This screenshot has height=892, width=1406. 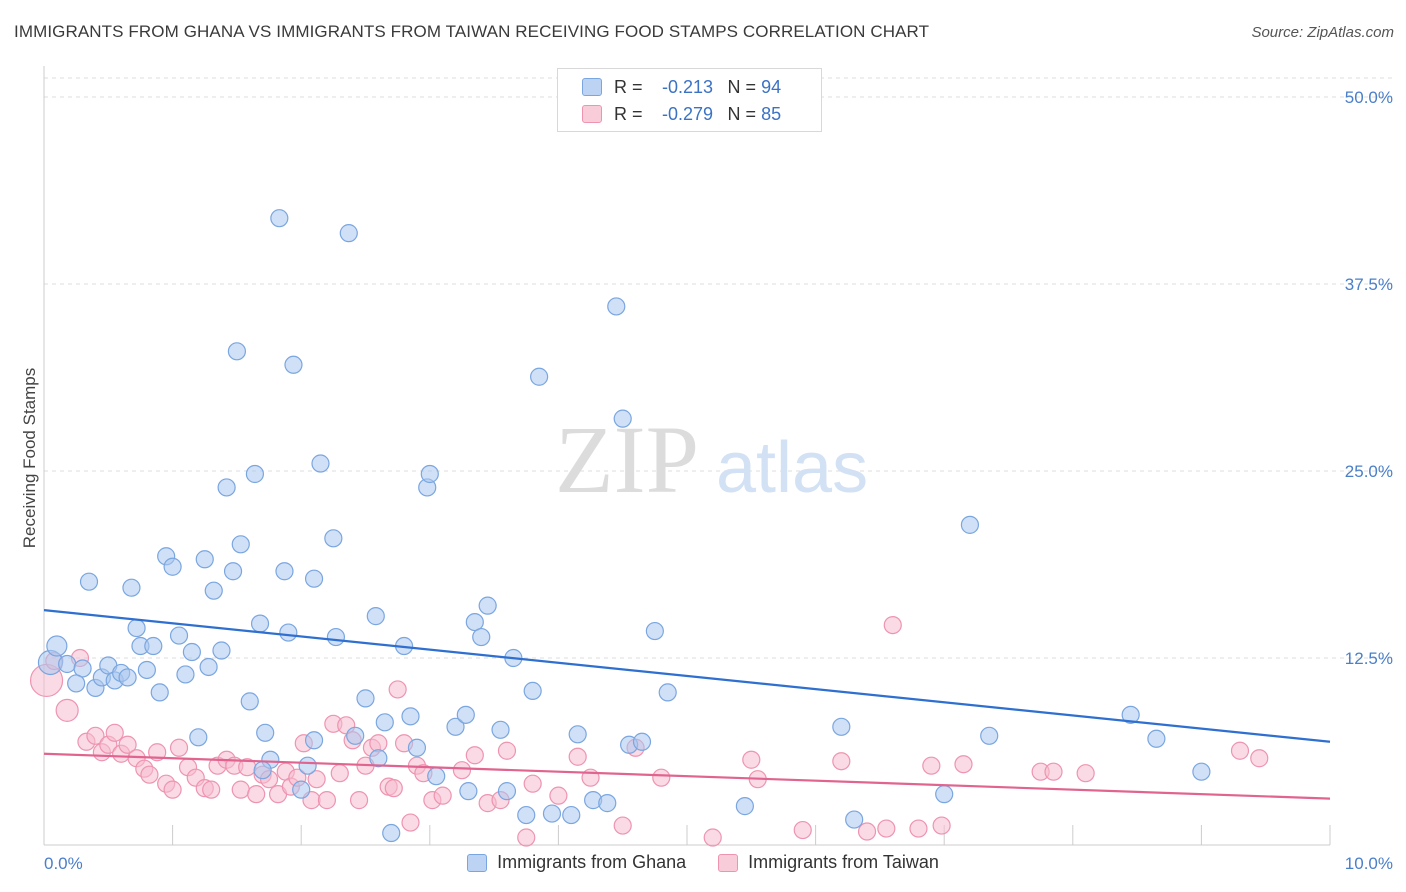 What do you see at coordinates (576, 862) in the screenshot?
I see `legend-item-ghana: Immigrants from Ghana` at bounding box center [576, 862].